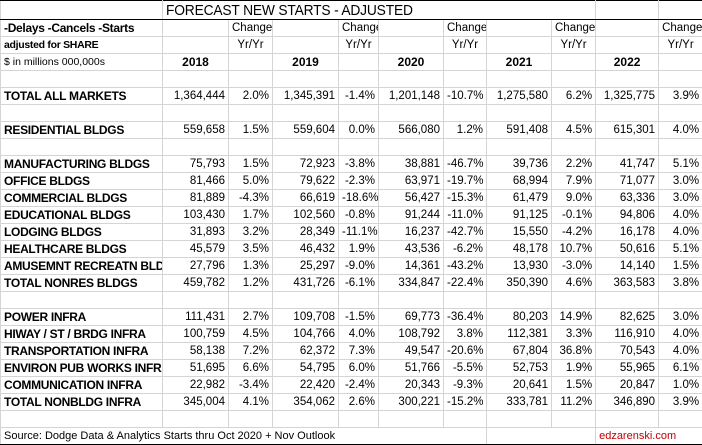  Describe the element at coordinates (627, 130) in the screenshot. I see `value-2022: 615,301` at that location.